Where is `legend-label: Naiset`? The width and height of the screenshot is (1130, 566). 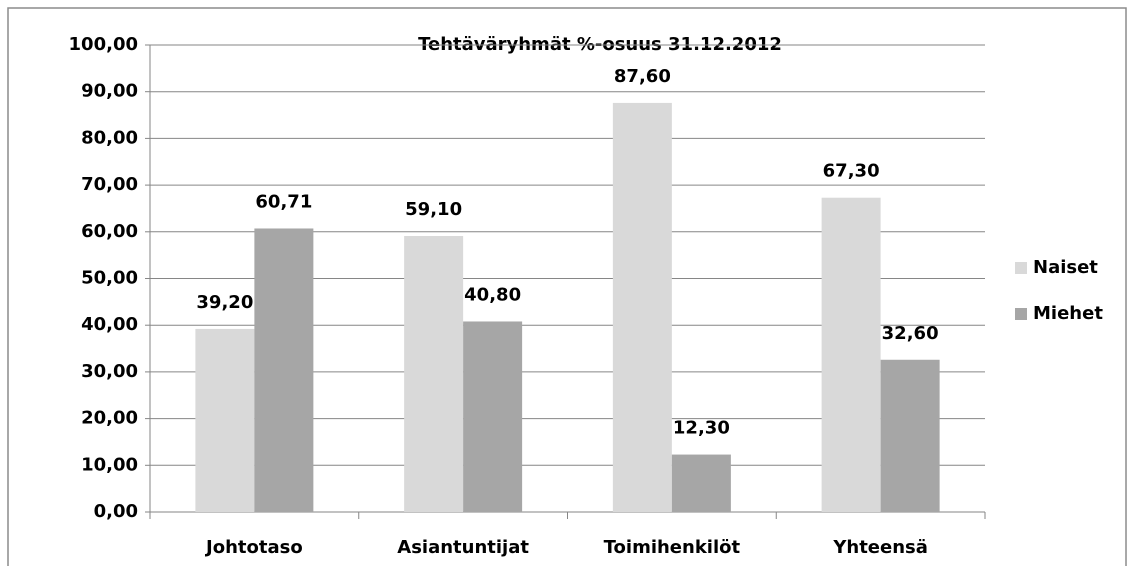
legend-label: Naiset is located at coordinates (1065, 267).